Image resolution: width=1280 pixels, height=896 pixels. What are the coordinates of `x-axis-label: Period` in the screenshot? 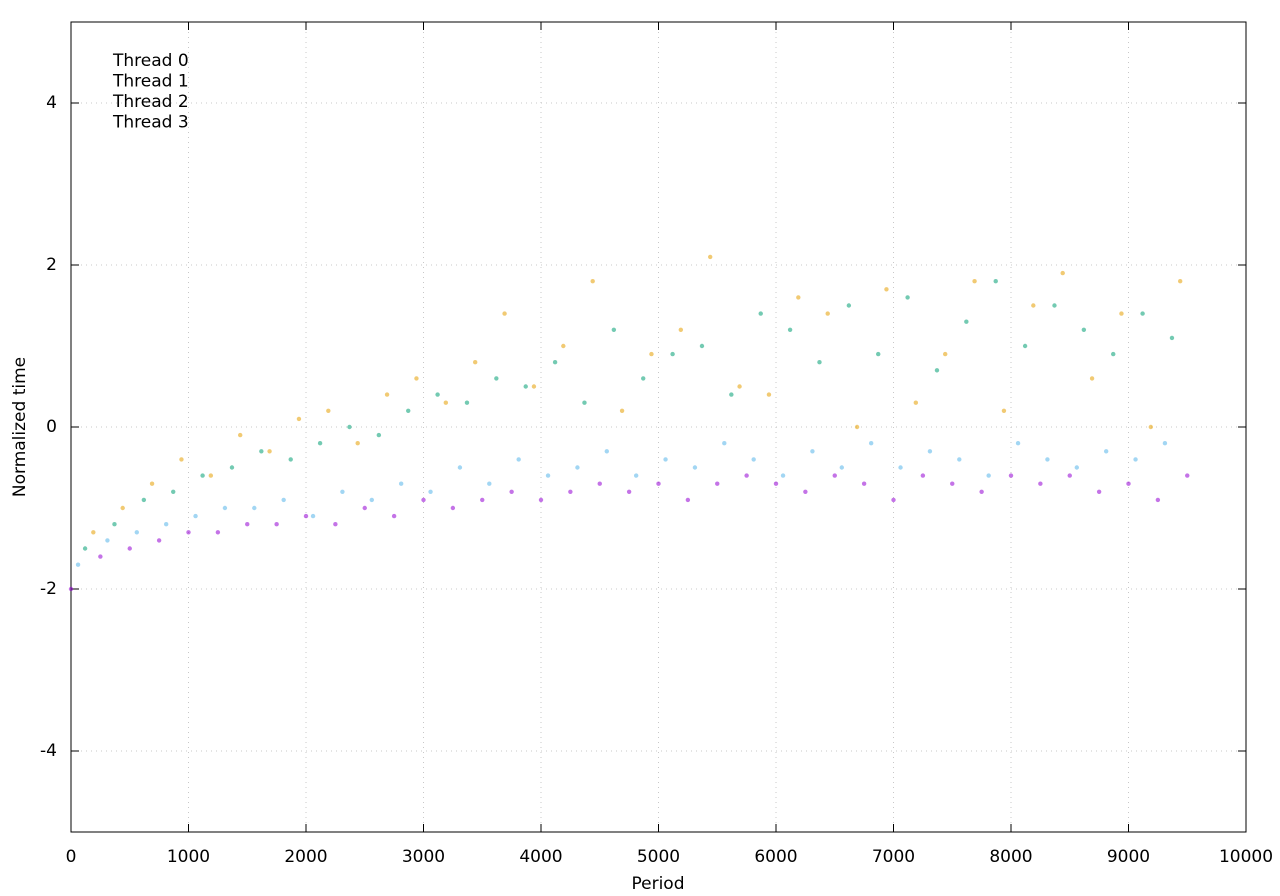 It's located at (657, 884).